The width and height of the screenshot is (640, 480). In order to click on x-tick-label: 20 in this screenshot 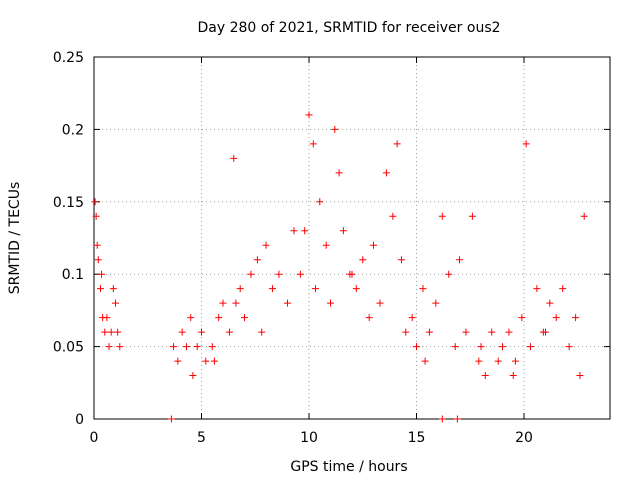, I will do `click(524, 438)`.